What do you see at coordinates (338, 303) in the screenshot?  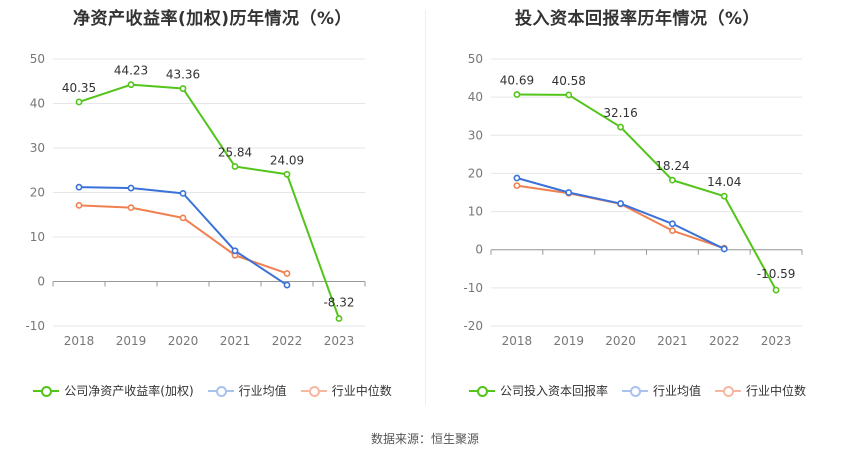 I see `data-label: -8.32` at bounding box center [338, 303].